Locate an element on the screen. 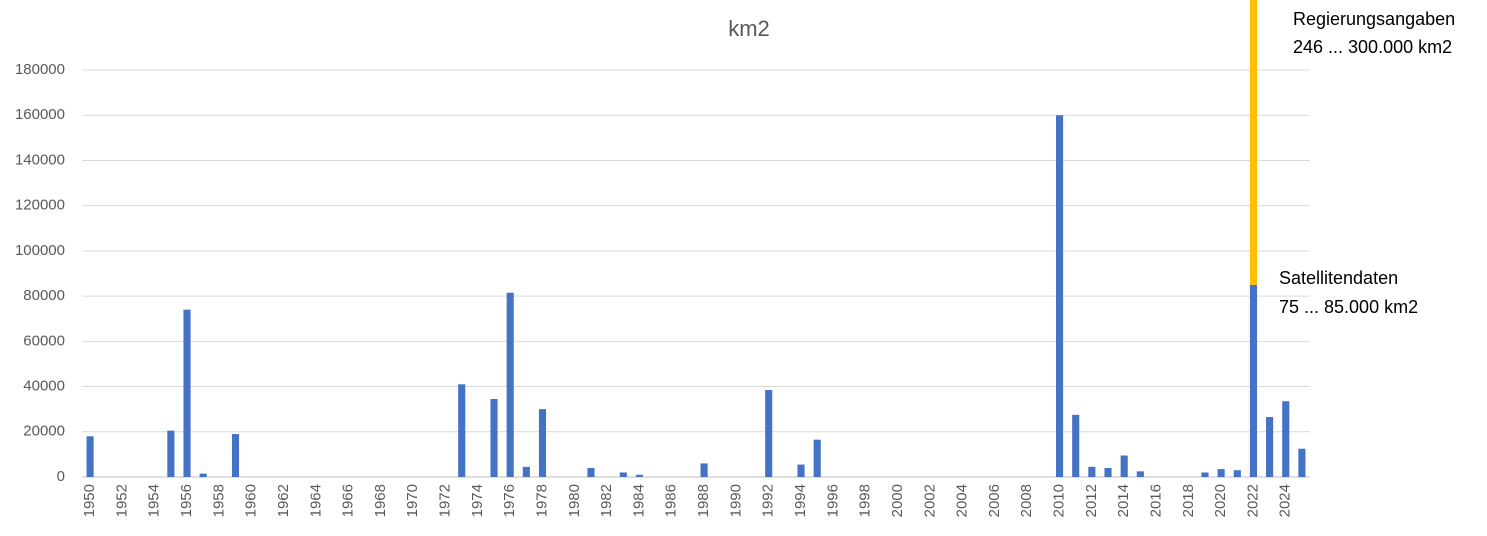 The image size is (1487, 536). x-tick-label: 2002 is located at coordinates (929, 500).